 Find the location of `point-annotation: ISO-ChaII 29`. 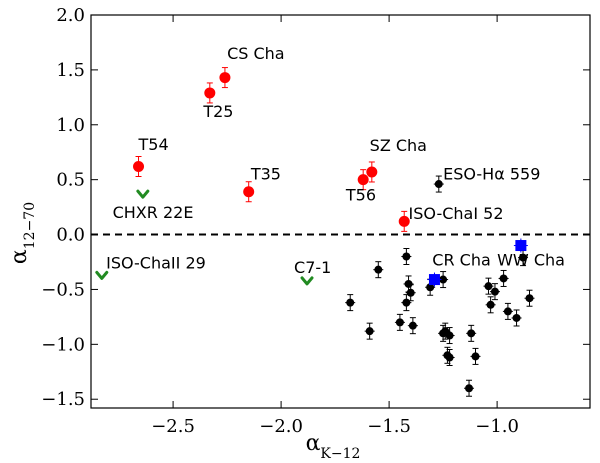

point-annotation: ISO-ChaII 29 is located at coordinates (156, 263).